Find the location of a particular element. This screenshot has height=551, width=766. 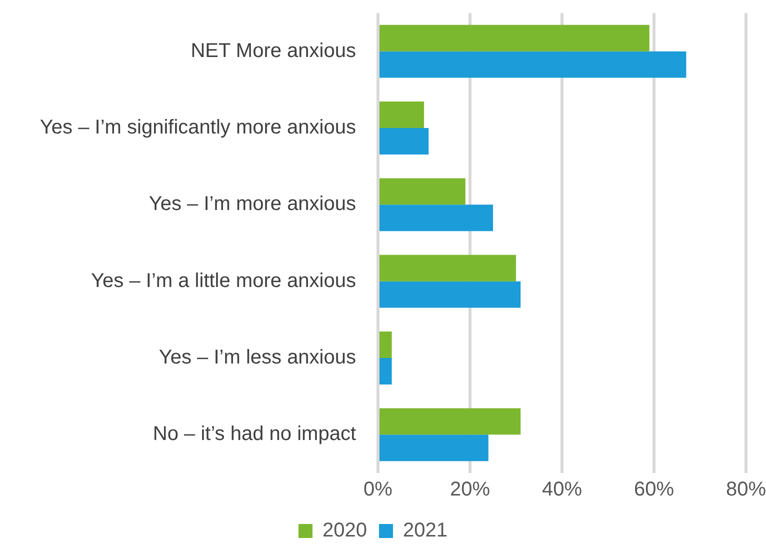

y-tick-label: Yes – I’m significantly more anxious is located at coordinates (198, 127).